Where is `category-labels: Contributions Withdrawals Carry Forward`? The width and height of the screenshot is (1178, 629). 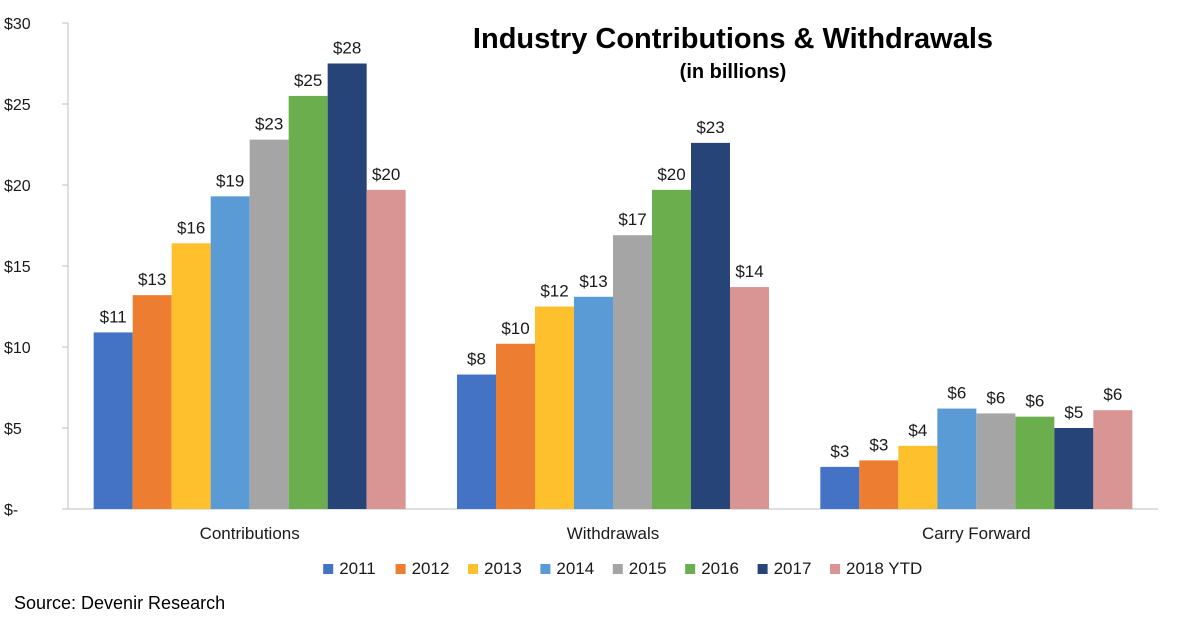 category-labels: Contributions Withdrawals Carry Forward is located at coordinates (615, 533).